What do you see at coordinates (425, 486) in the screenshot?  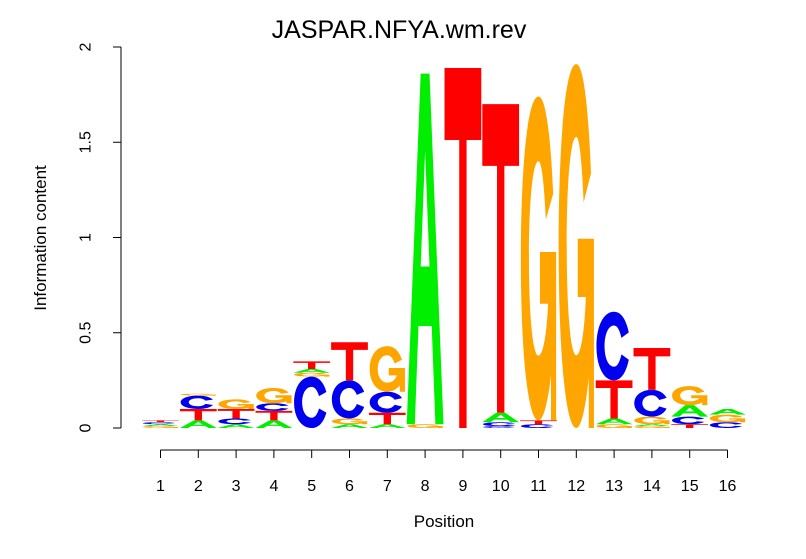 I see `x-tick-label: 8` at bounding box center [425, 486].